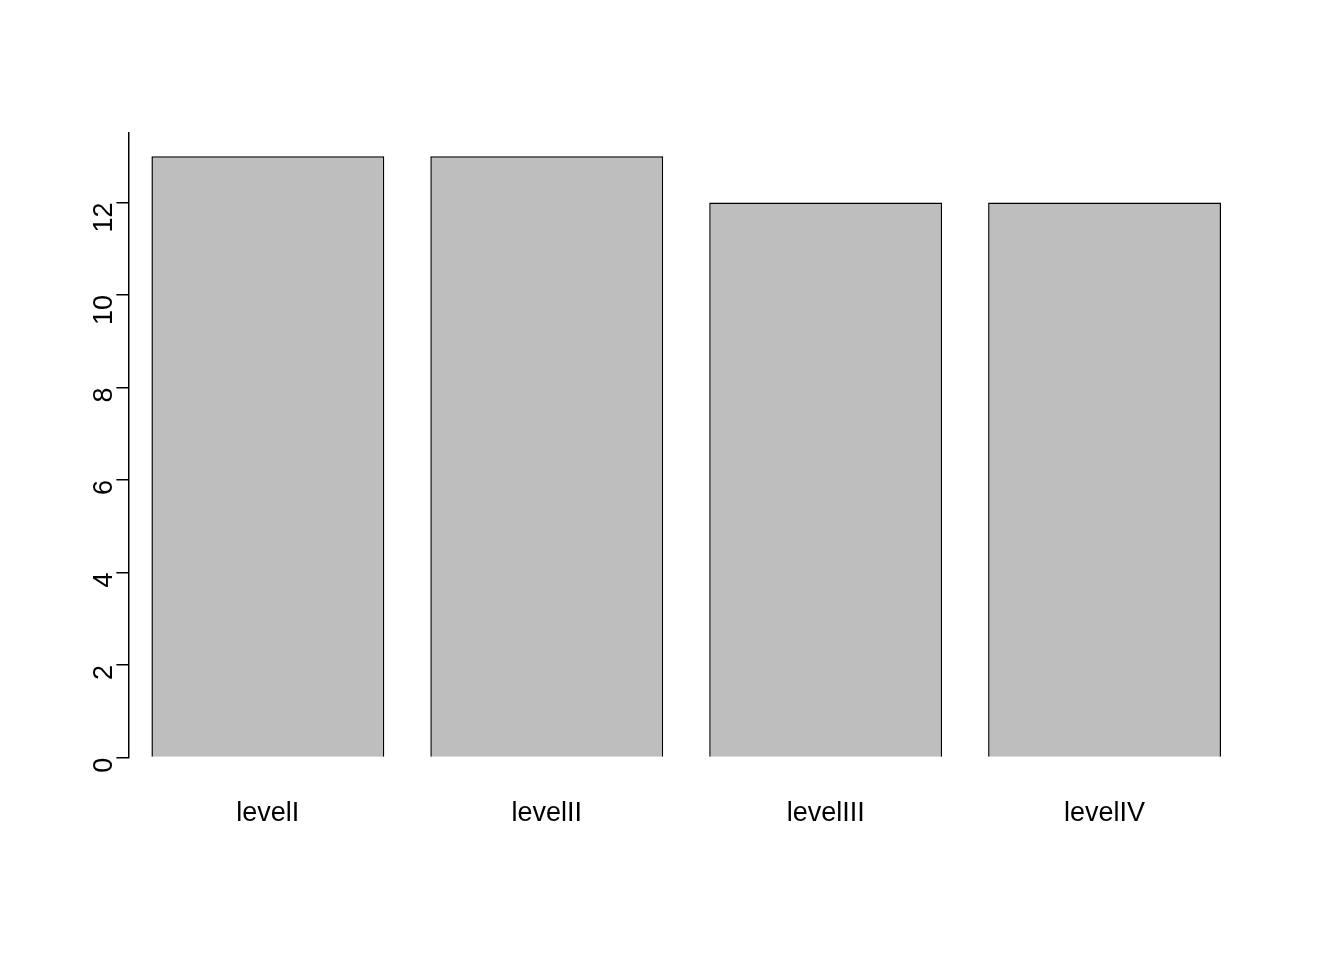 Image resolution: width=1344 pixels, height=960 pixels. What do you see at coordinates (102, 765) in the screenshot?
I see `y-tick-label: 0` at bounding box center [102, 765].